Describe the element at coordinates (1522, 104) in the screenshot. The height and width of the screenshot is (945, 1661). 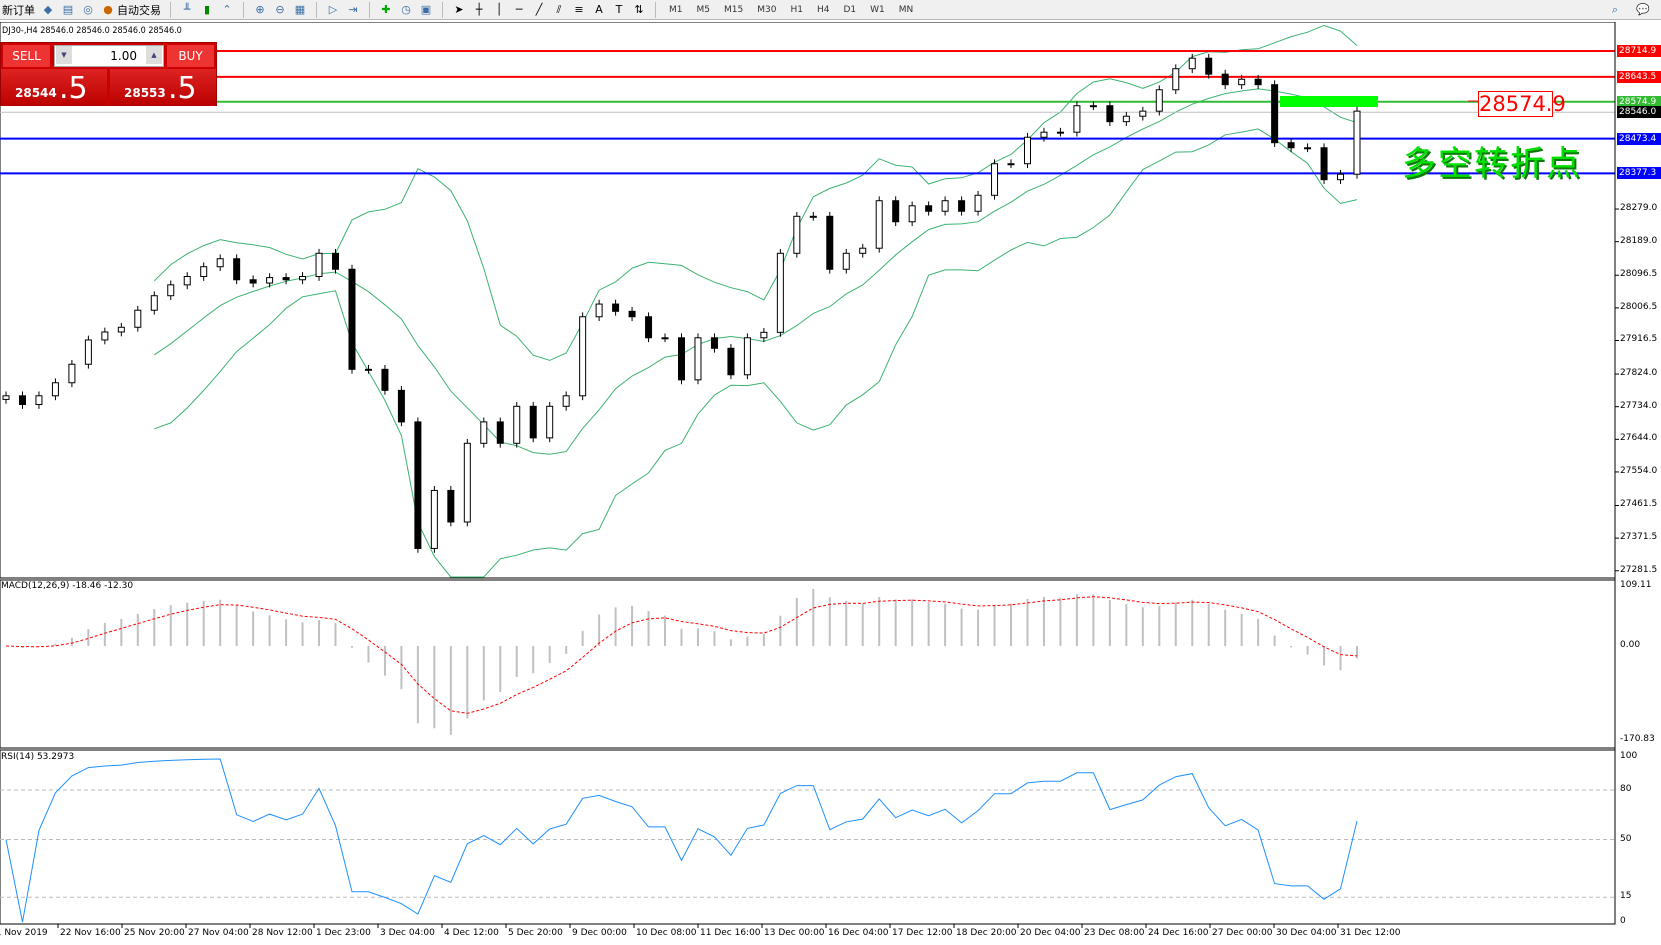
I see `price-label-box: 28574.9` at that location.